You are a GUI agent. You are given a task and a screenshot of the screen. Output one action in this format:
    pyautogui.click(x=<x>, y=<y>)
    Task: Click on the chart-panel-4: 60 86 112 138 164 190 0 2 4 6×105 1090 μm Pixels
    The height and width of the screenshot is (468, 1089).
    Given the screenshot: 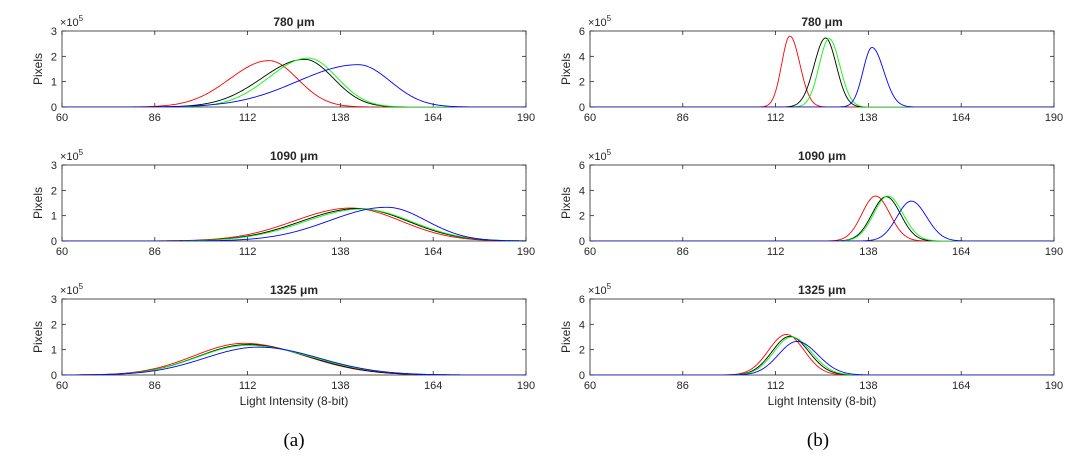 What is the action you would take?
    pyautogui.click(x=811, y=203)
    